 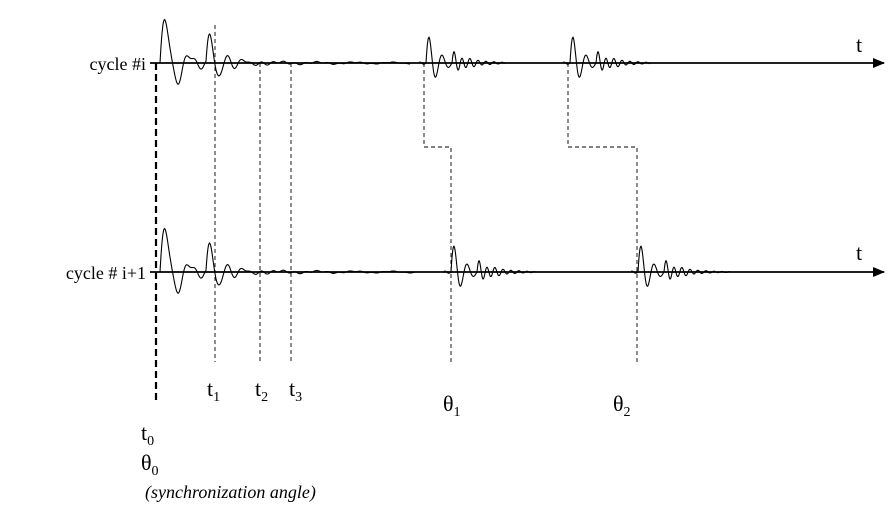 What do you see at coordinates (147, 434) in the screenshot?
I see `marker-t0: t0` at bounding box center [147, 434].